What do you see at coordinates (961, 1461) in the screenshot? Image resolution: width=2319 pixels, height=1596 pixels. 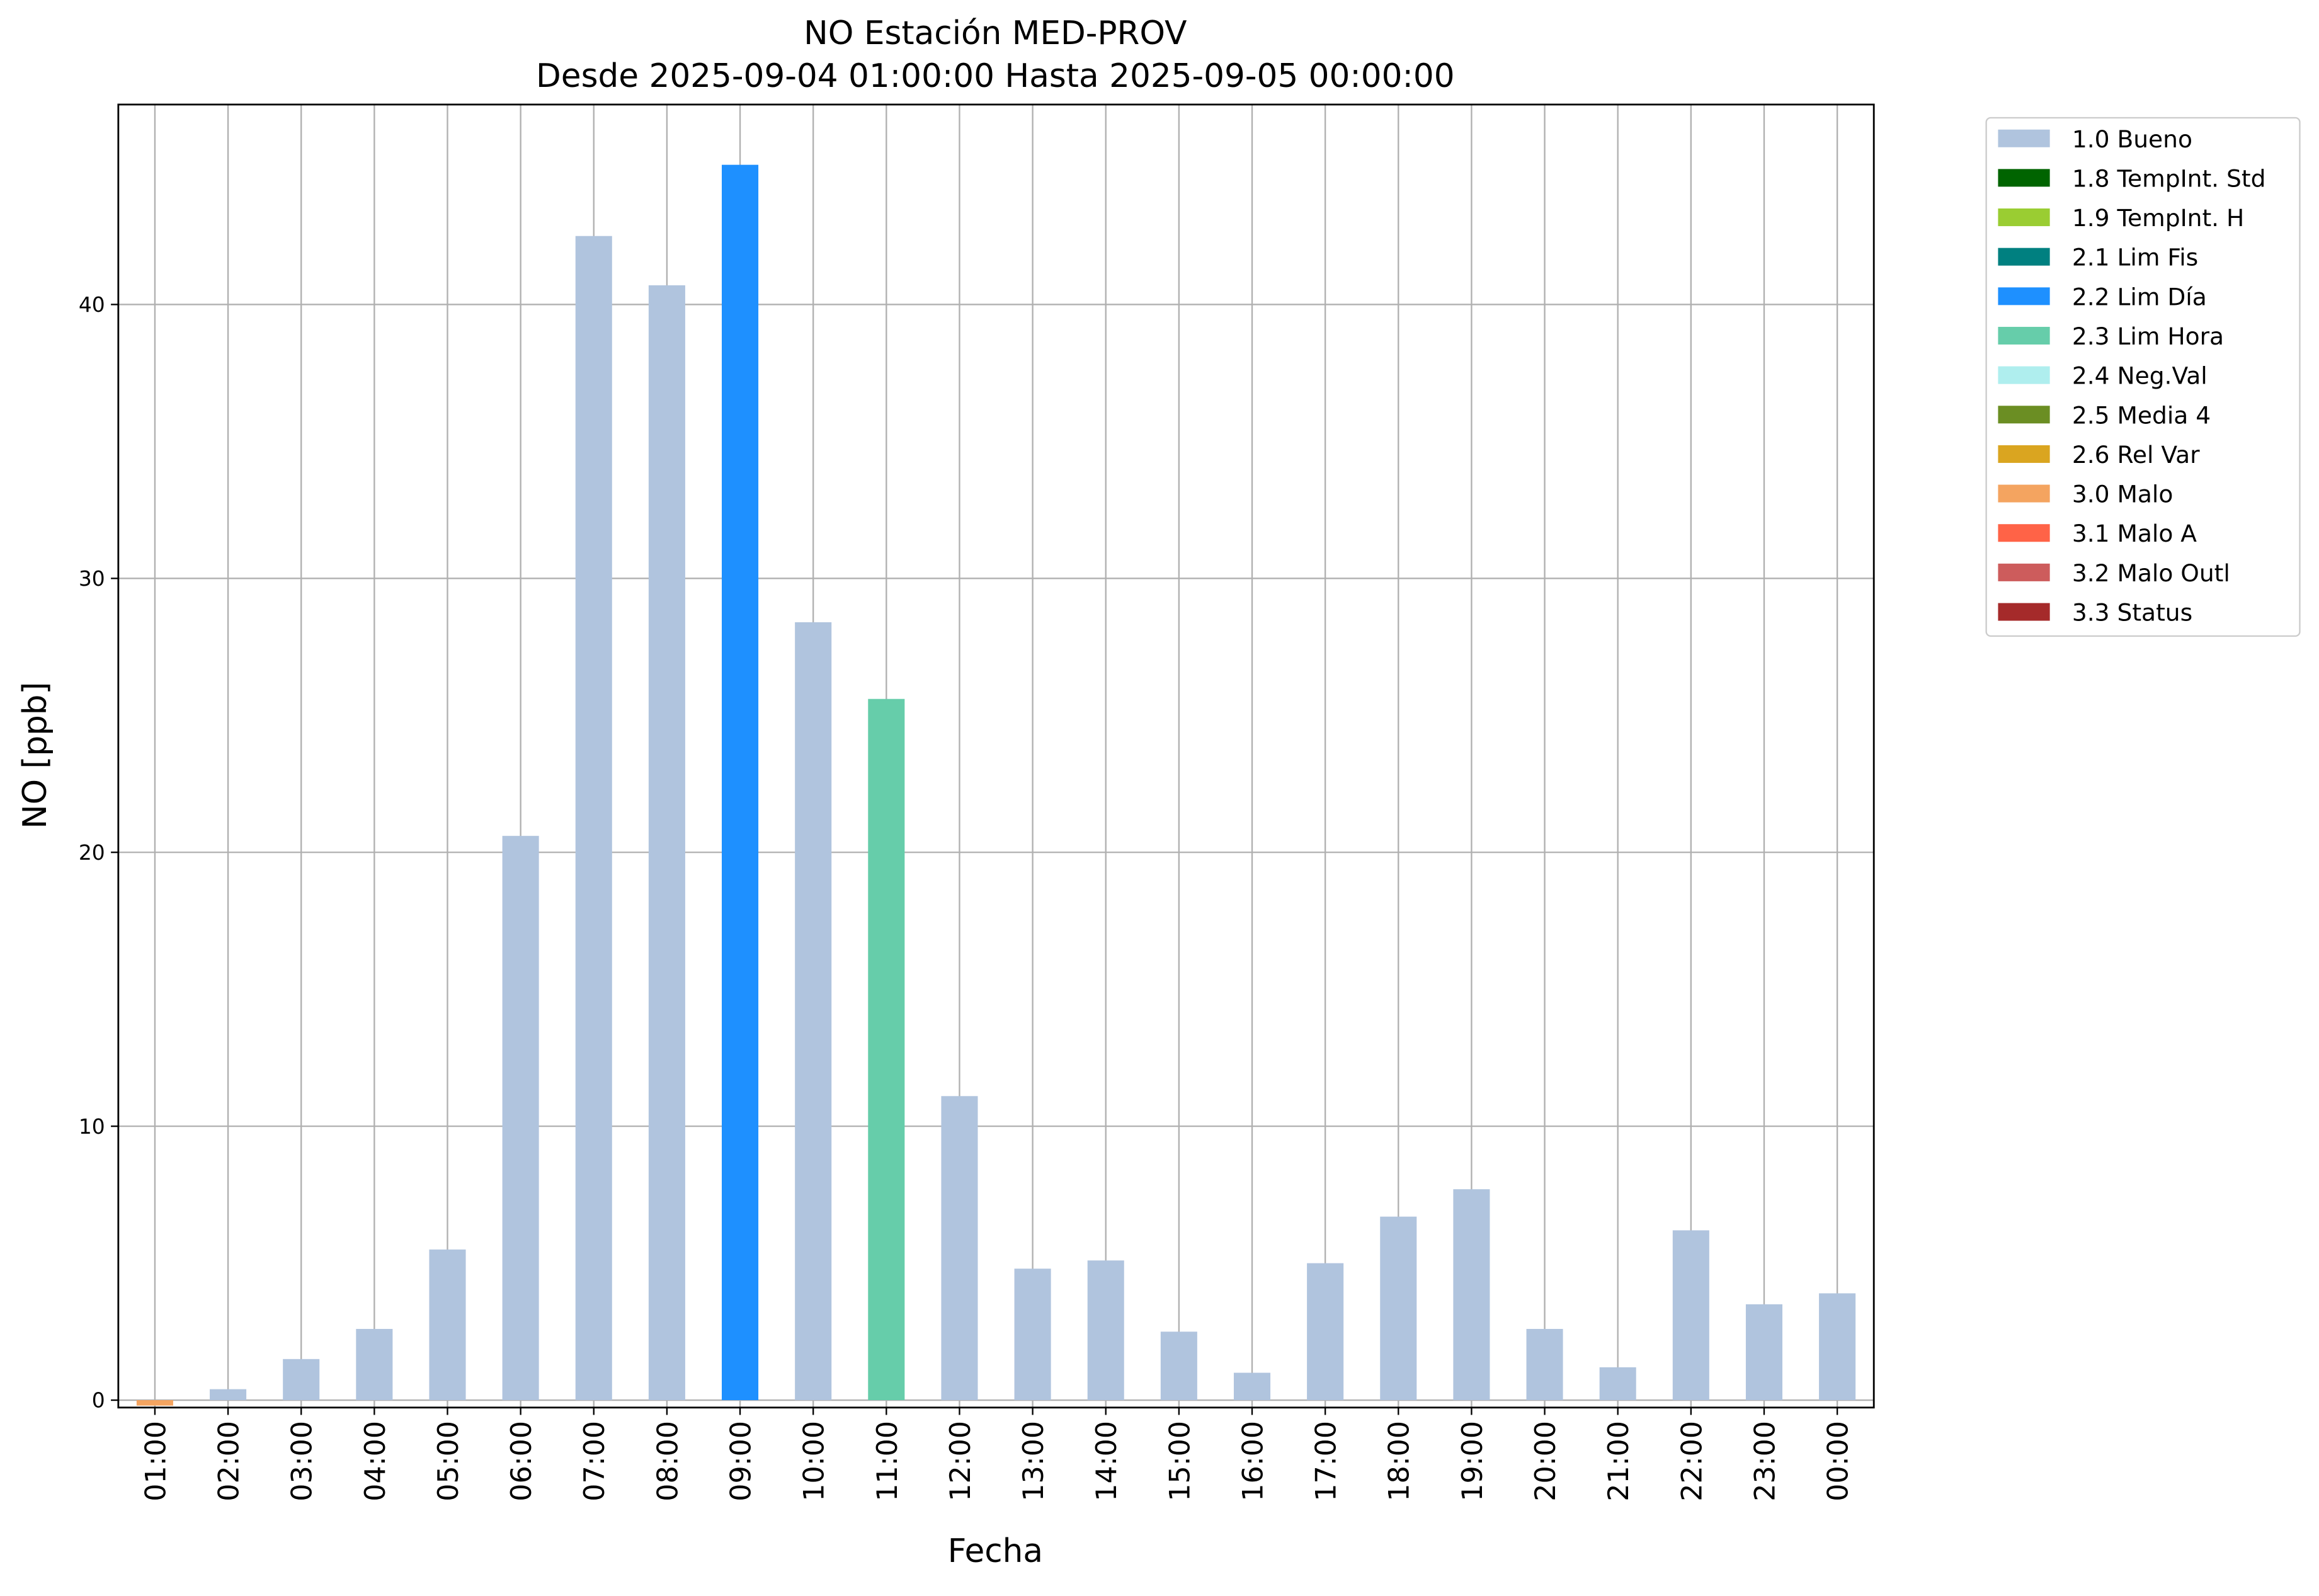 I see `x-tick-label: 12:00` at bounding box center [961, 1461].